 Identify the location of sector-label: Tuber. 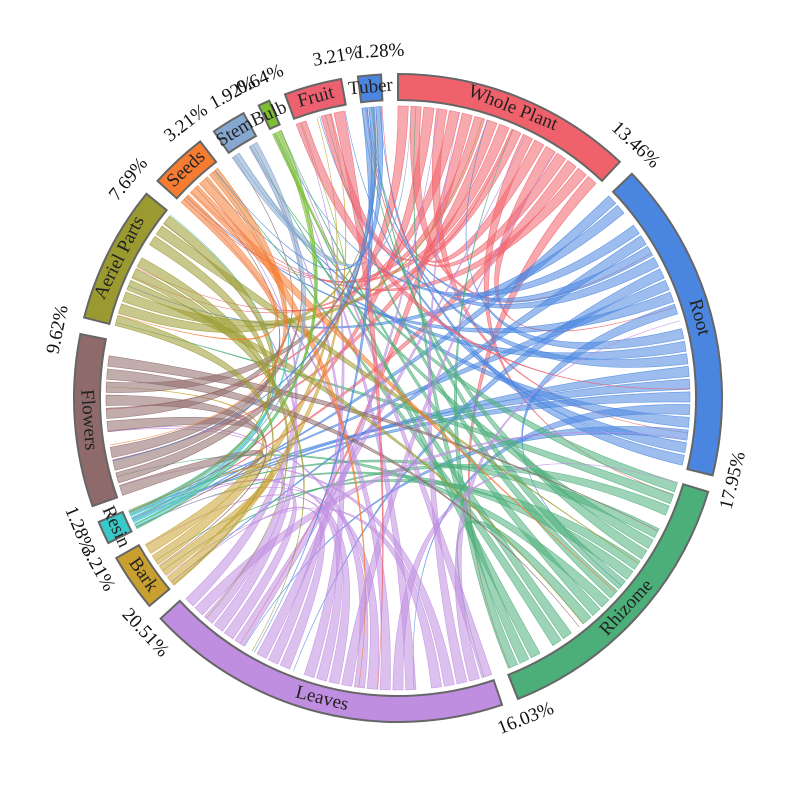
(370, 87).